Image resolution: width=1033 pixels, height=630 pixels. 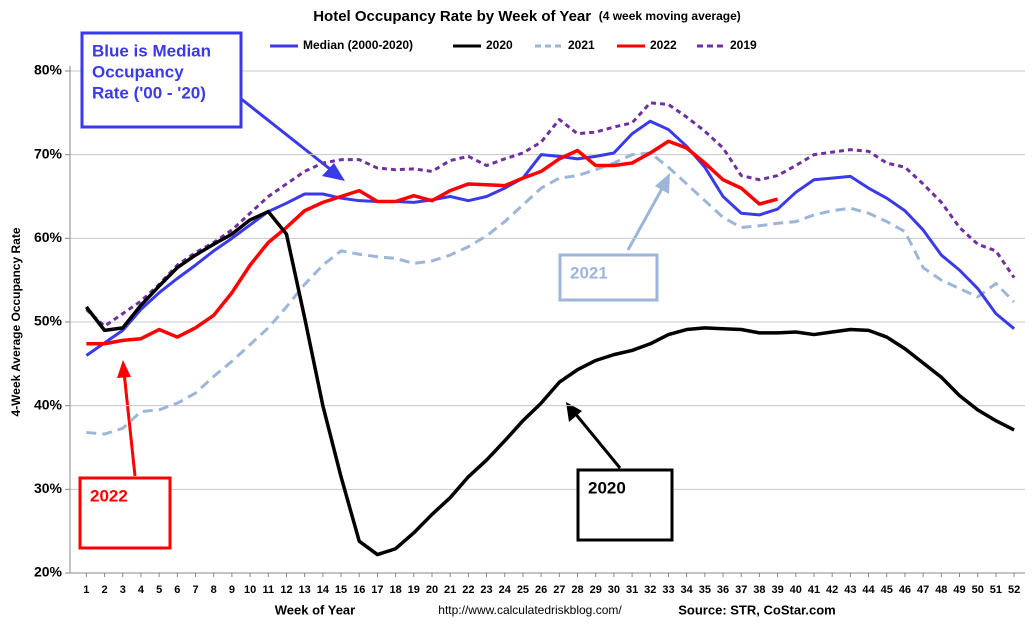 What do you see at coordinates (16, 321) in the screenshot?
I see `y-axis-label: 4-Week Average Occupancy Rate` at bounding box center [16, 321].